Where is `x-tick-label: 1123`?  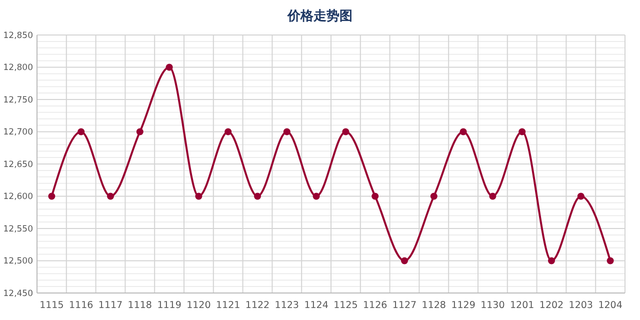
x-tick-label: 1123 is located at coordinates (286, 305).